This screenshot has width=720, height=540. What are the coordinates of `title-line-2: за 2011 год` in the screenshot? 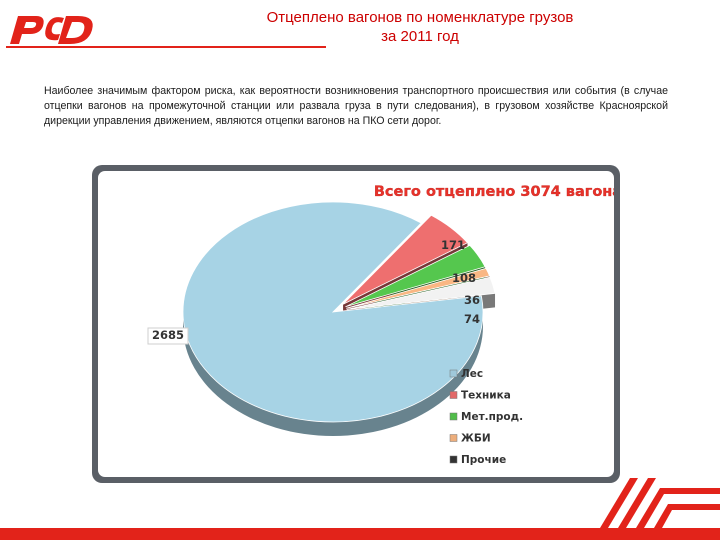 It's located at (420, 36).